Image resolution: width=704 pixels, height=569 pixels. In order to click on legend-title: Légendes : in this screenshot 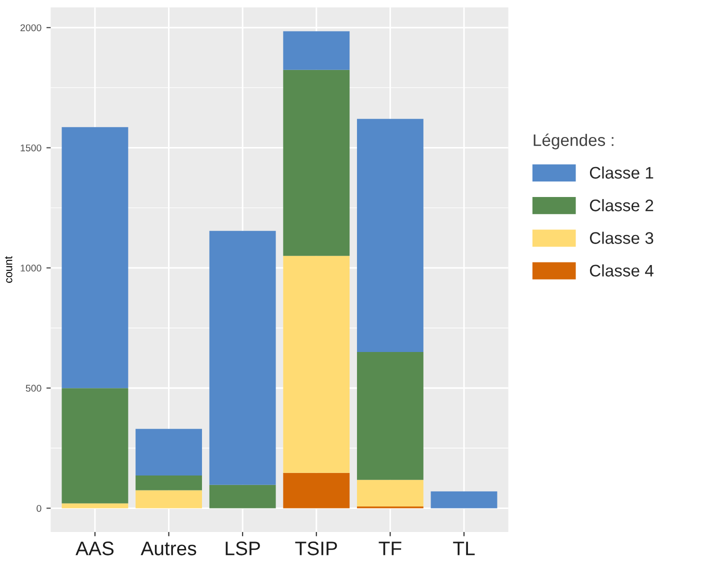, I will do `click(574, 142)`.